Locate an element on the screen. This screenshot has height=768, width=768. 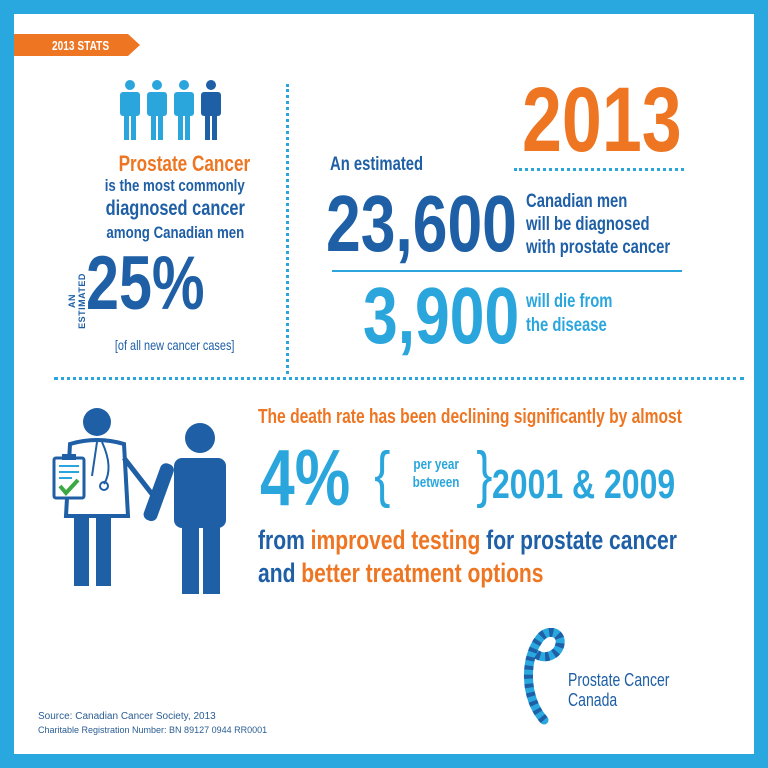
left-line-1: is the most commonly is located at coordinates (174, 185).